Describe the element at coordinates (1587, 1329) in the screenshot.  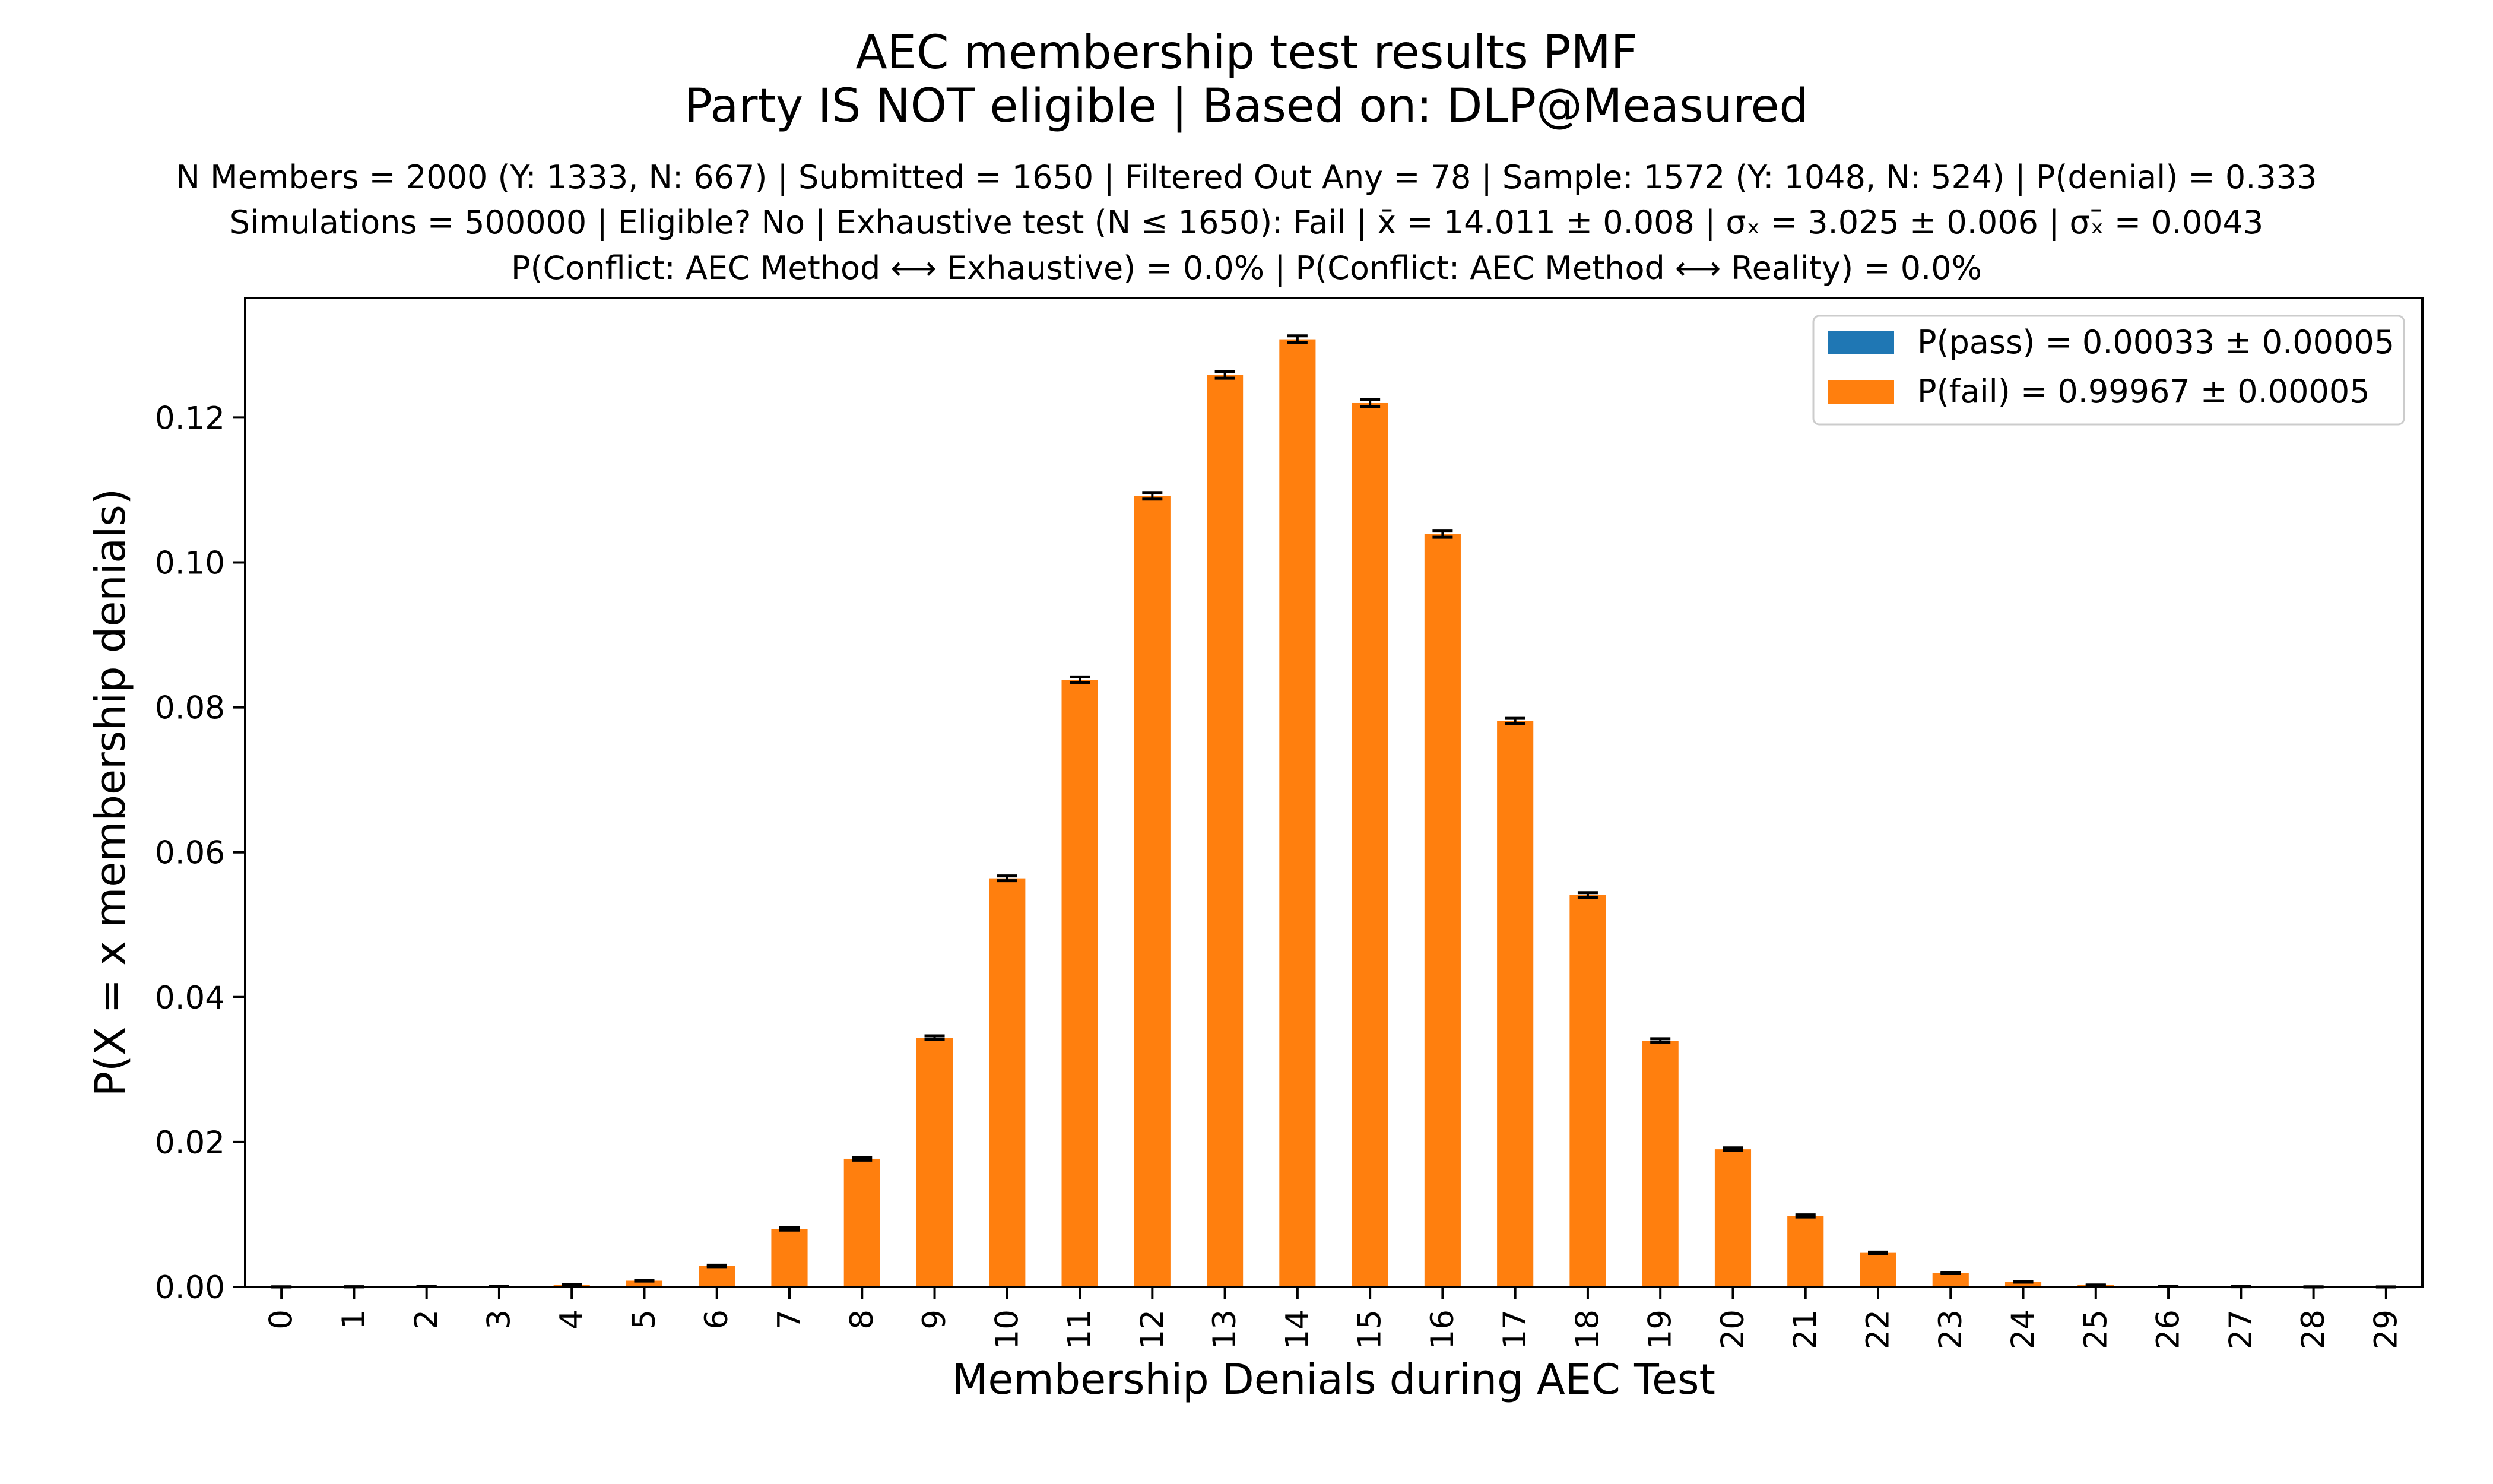
I see `x-tick-label-18: 18` at that location.